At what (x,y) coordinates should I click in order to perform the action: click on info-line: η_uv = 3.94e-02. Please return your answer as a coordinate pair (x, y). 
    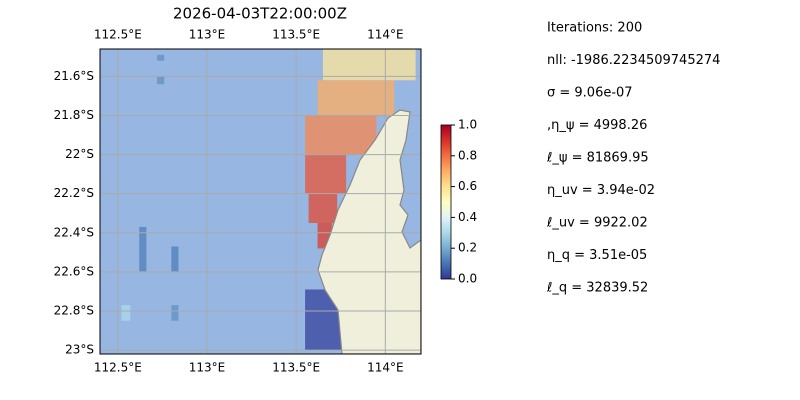
    Looking at the image, I should click on (601, 190).